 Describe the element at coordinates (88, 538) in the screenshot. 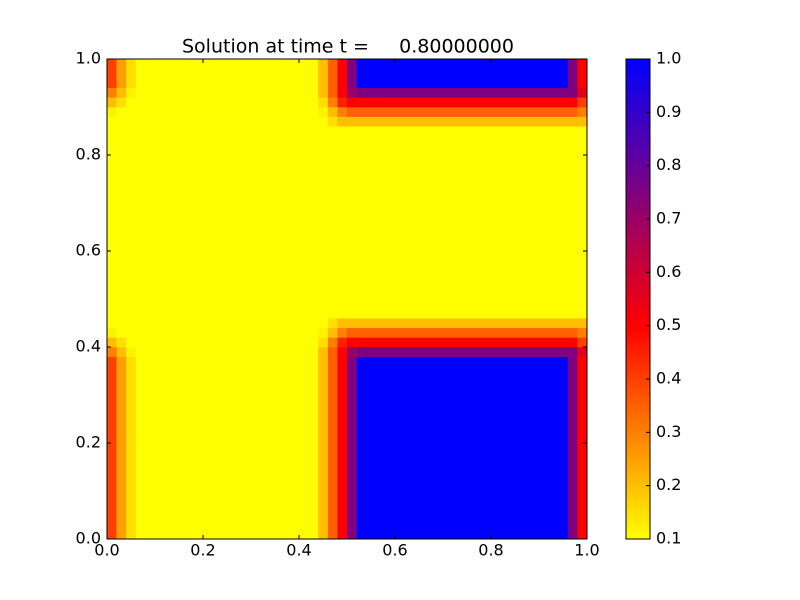

I see `y-tick-label: 0.0` at that location.